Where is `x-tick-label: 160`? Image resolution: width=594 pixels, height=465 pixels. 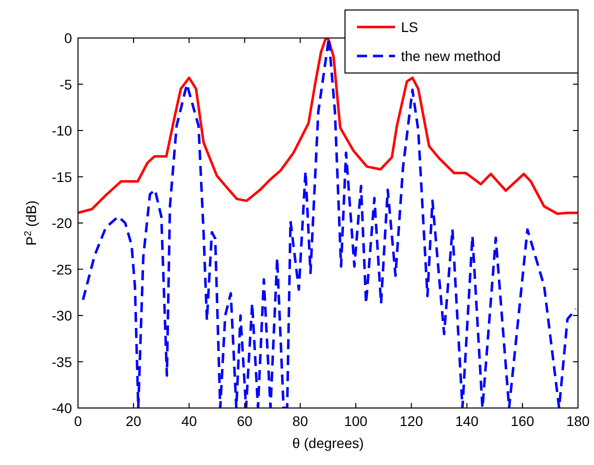 x-tick-label: 160 is located at coordinates (522, 421).